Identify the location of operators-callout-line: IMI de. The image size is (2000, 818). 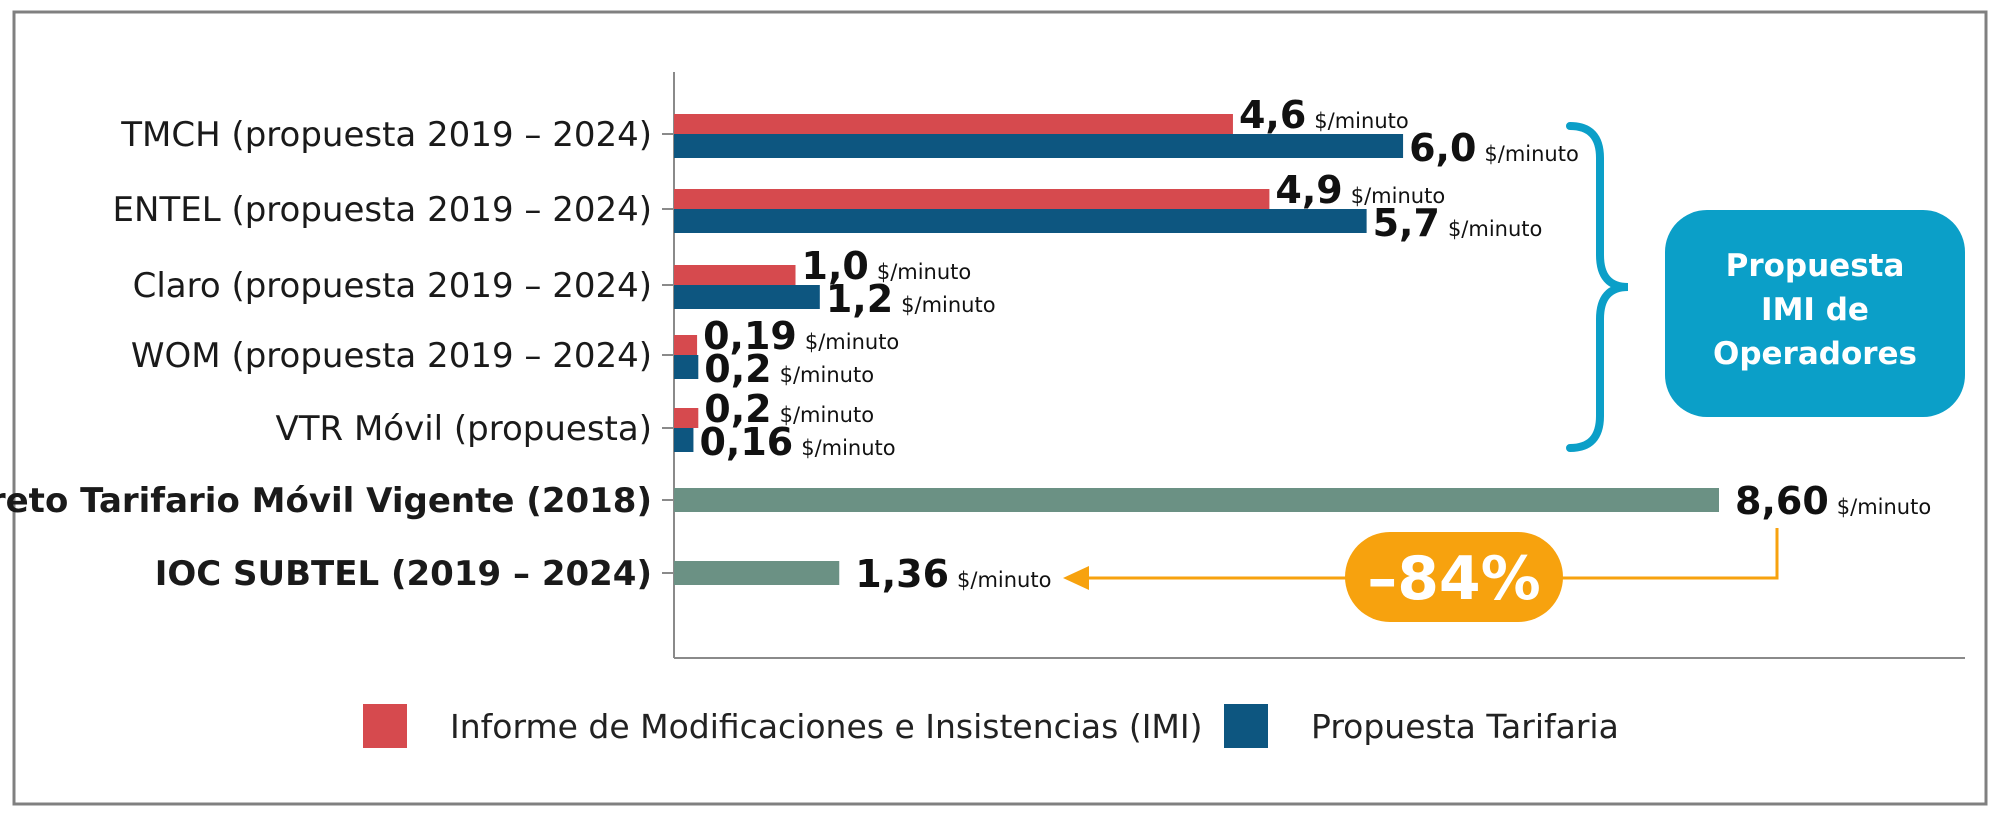
(1815, 310).